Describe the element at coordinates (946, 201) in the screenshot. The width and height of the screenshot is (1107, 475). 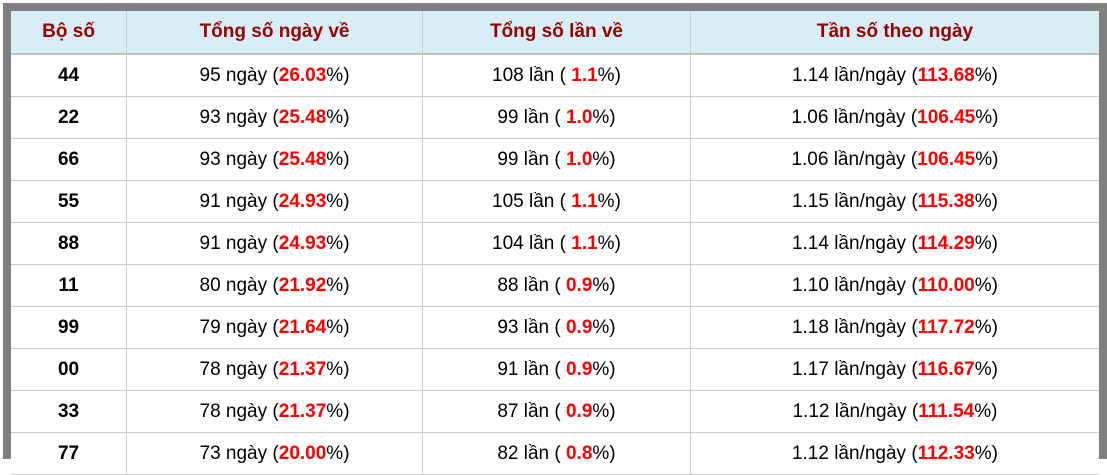
I see `percentage-highlight: 115.38` at that location.